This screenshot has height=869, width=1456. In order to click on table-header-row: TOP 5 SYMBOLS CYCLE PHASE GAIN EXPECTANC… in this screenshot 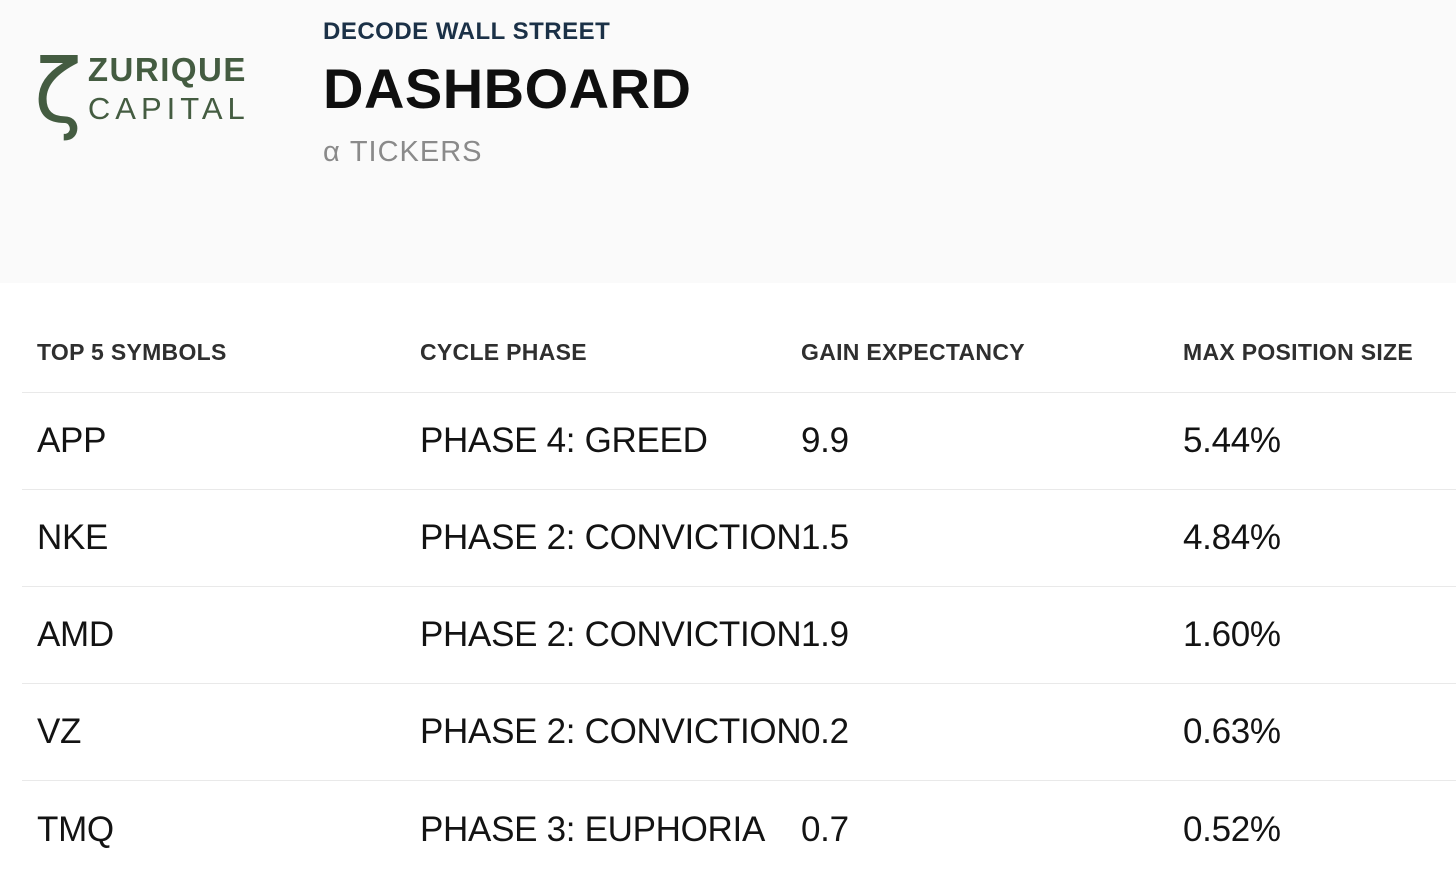, I will do `click(739, 338)`.